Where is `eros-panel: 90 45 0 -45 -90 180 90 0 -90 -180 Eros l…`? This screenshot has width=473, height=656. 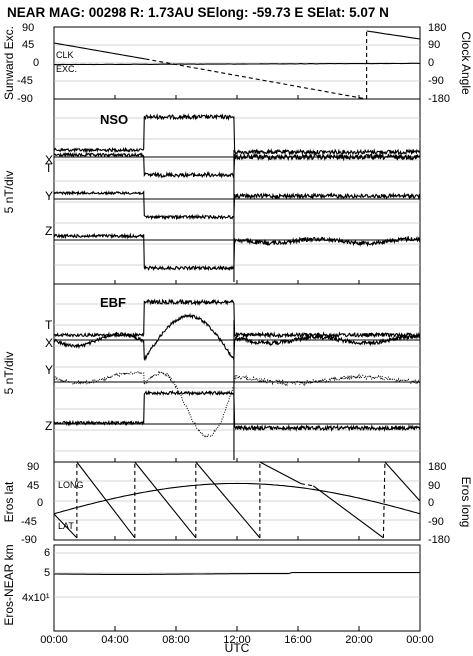
eros-panel: 90 45 0 -45 -90 180 90 0 -90 -180 Eros l… is located at coordinates (237, 503).